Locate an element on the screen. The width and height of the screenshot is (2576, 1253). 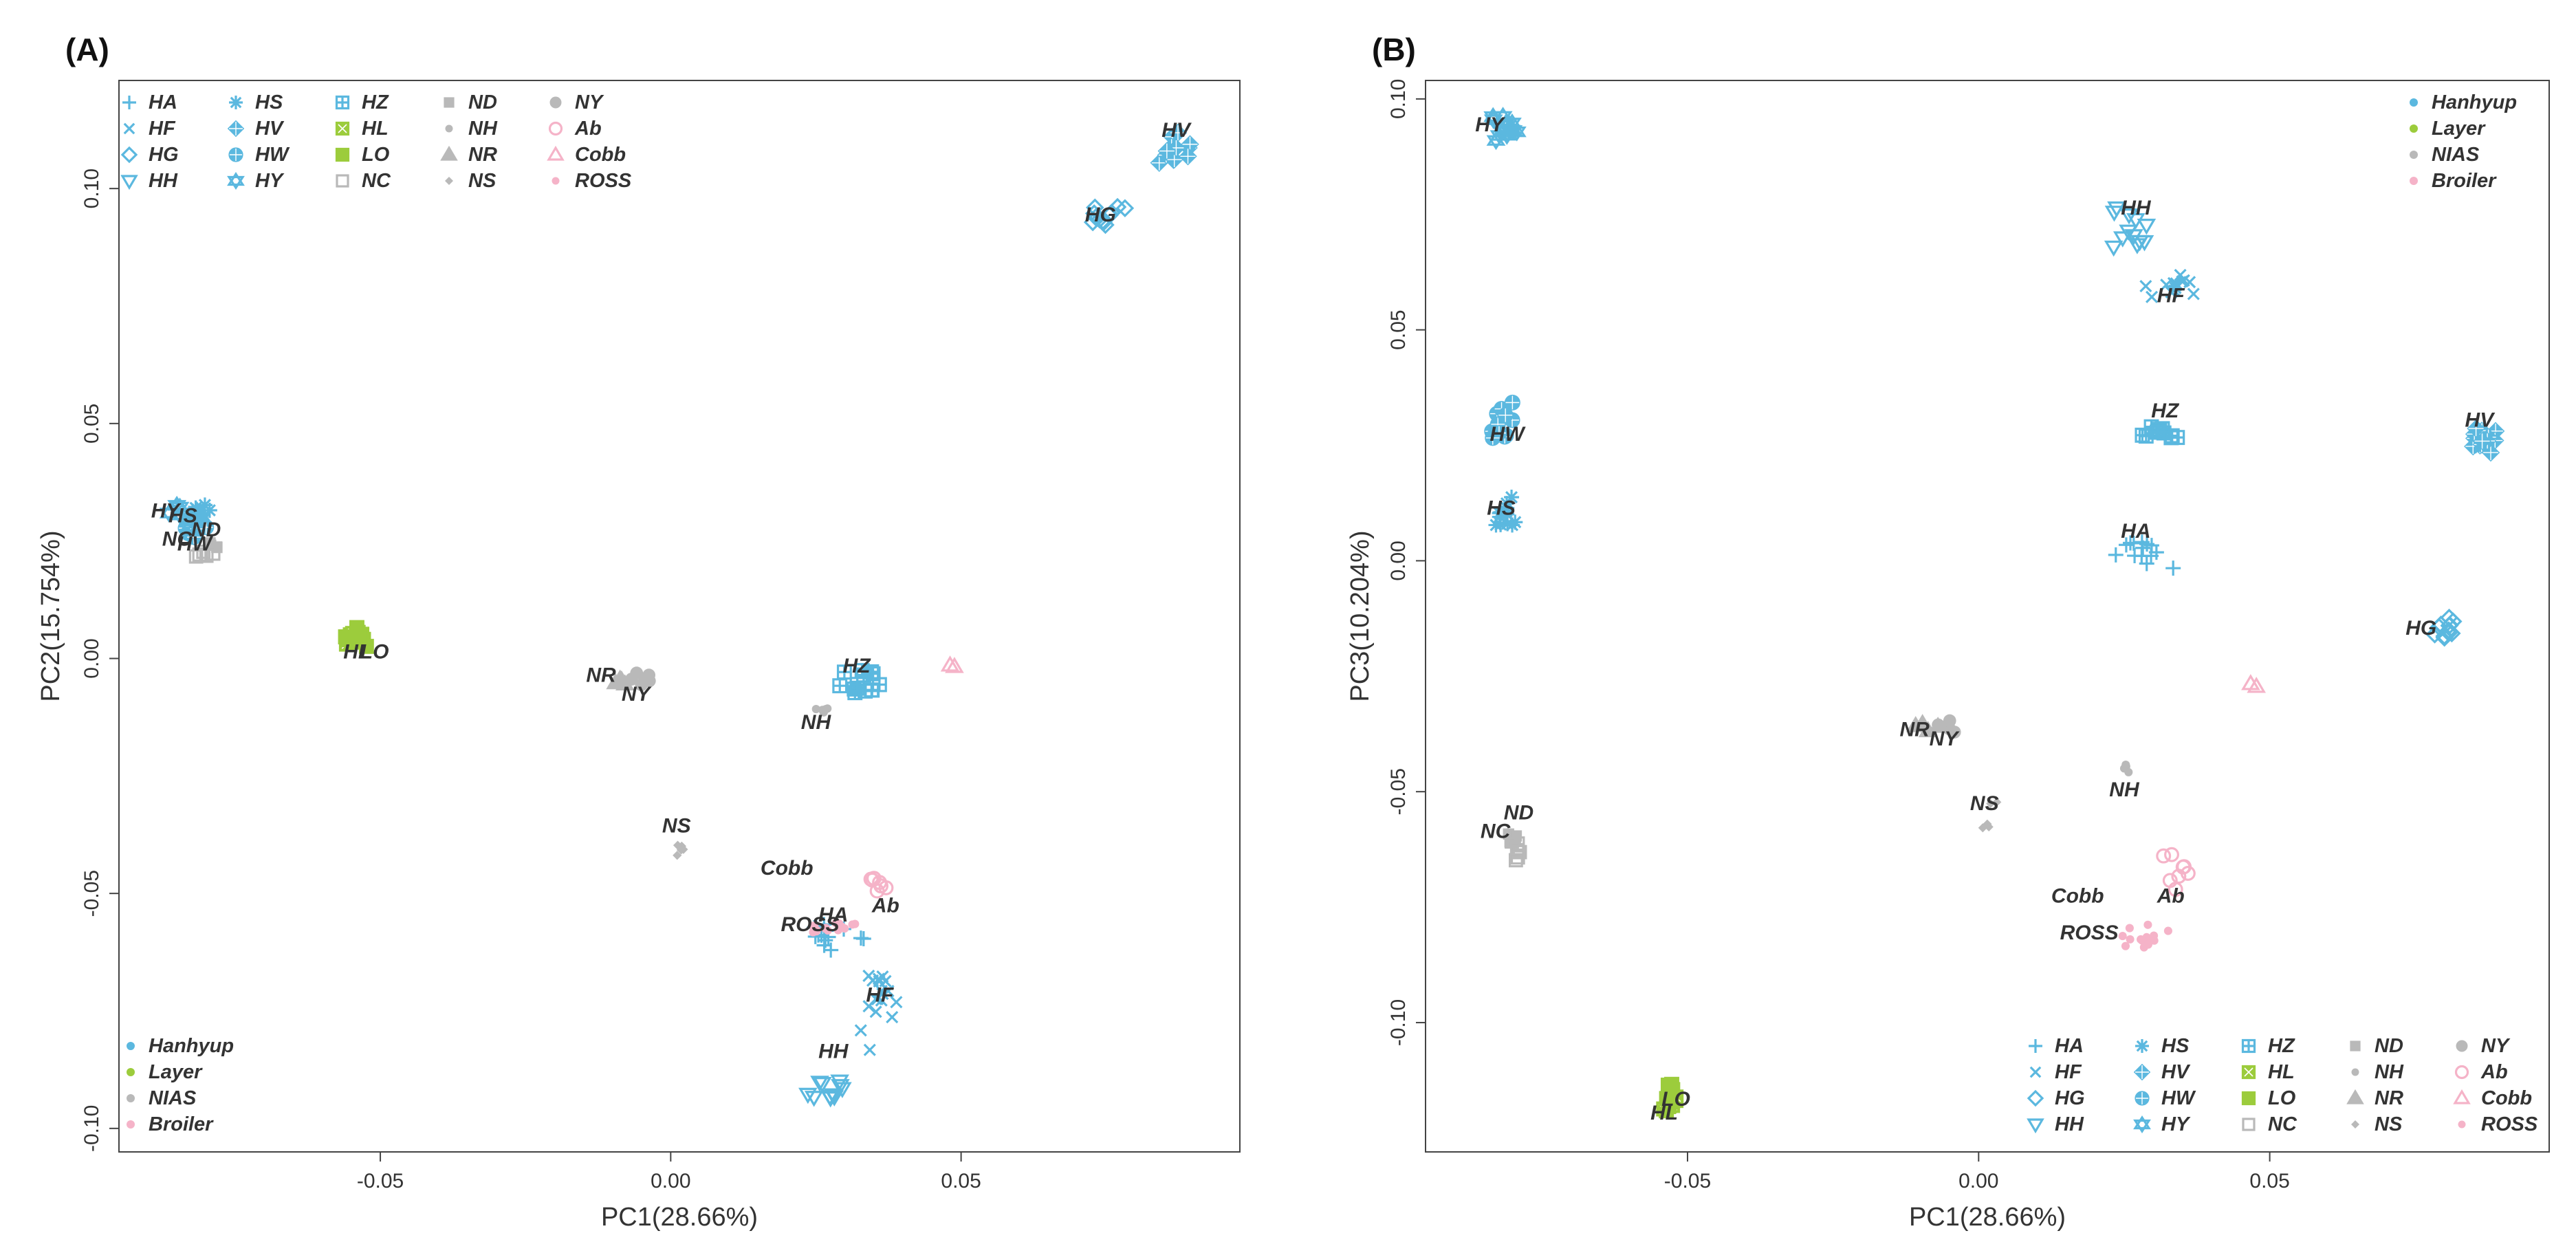
cluster-label-HW: HW is located at coordinates (195, 543).